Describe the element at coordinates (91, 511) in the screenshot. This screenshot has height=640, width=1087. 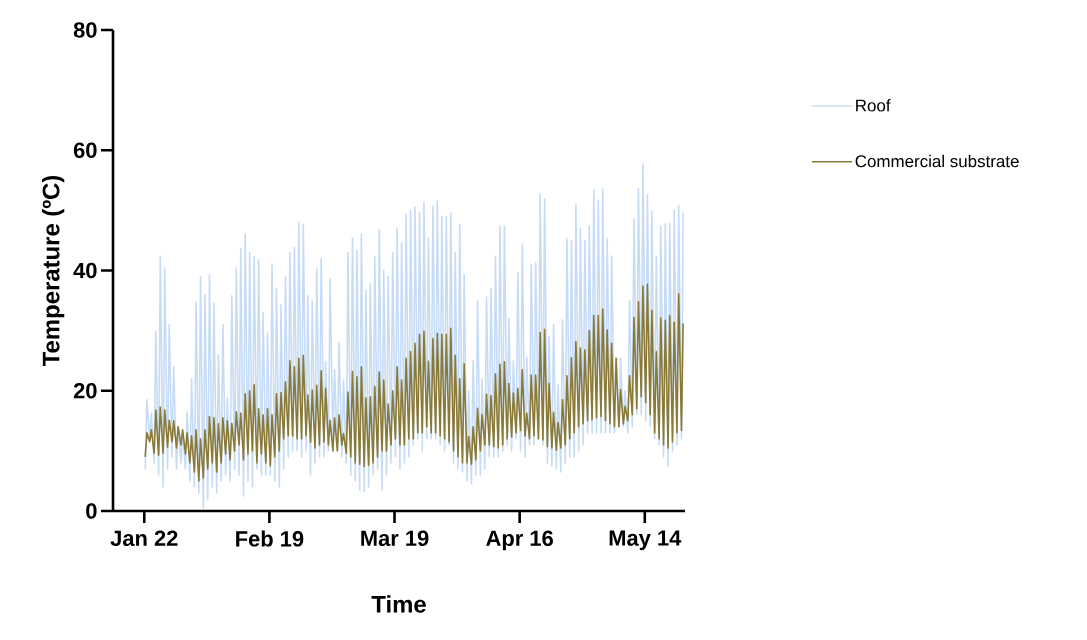
I see `y-tick-label: 0` at that location.